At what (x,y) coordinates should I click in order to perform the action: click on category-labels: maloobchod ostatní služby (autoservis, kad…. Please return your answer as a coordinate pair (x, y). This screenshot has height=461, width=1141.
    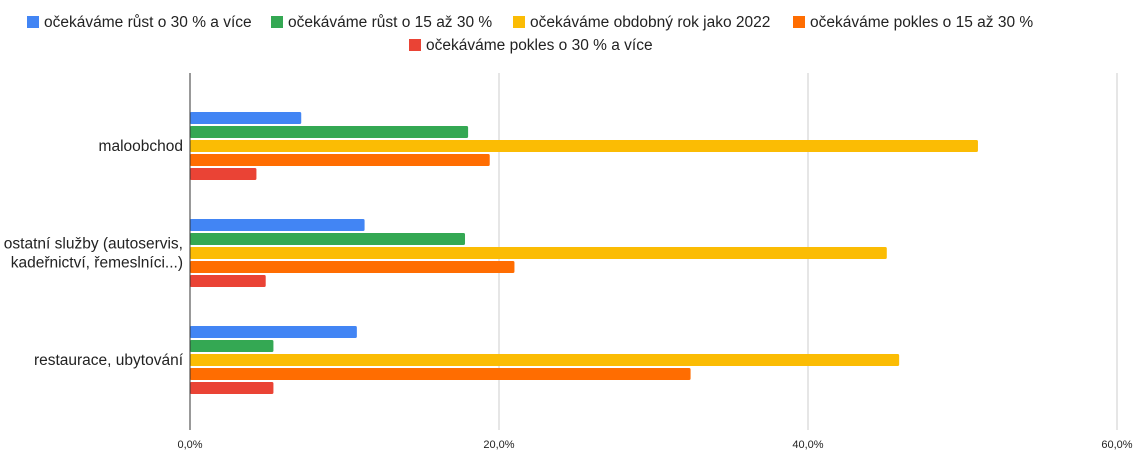
    Looking at the image, I should click on (94, 253).